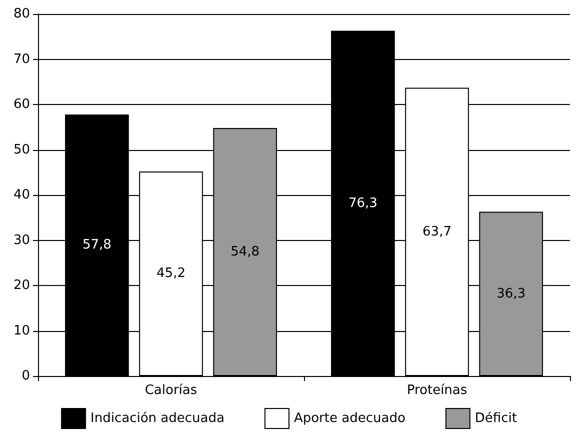 The height and width of the screenshot is (438, 578). What do you see at coordinates (171, 390) in the screenshot?
I see `x-tick-label: Calorías` at bounding box center [171, 390].